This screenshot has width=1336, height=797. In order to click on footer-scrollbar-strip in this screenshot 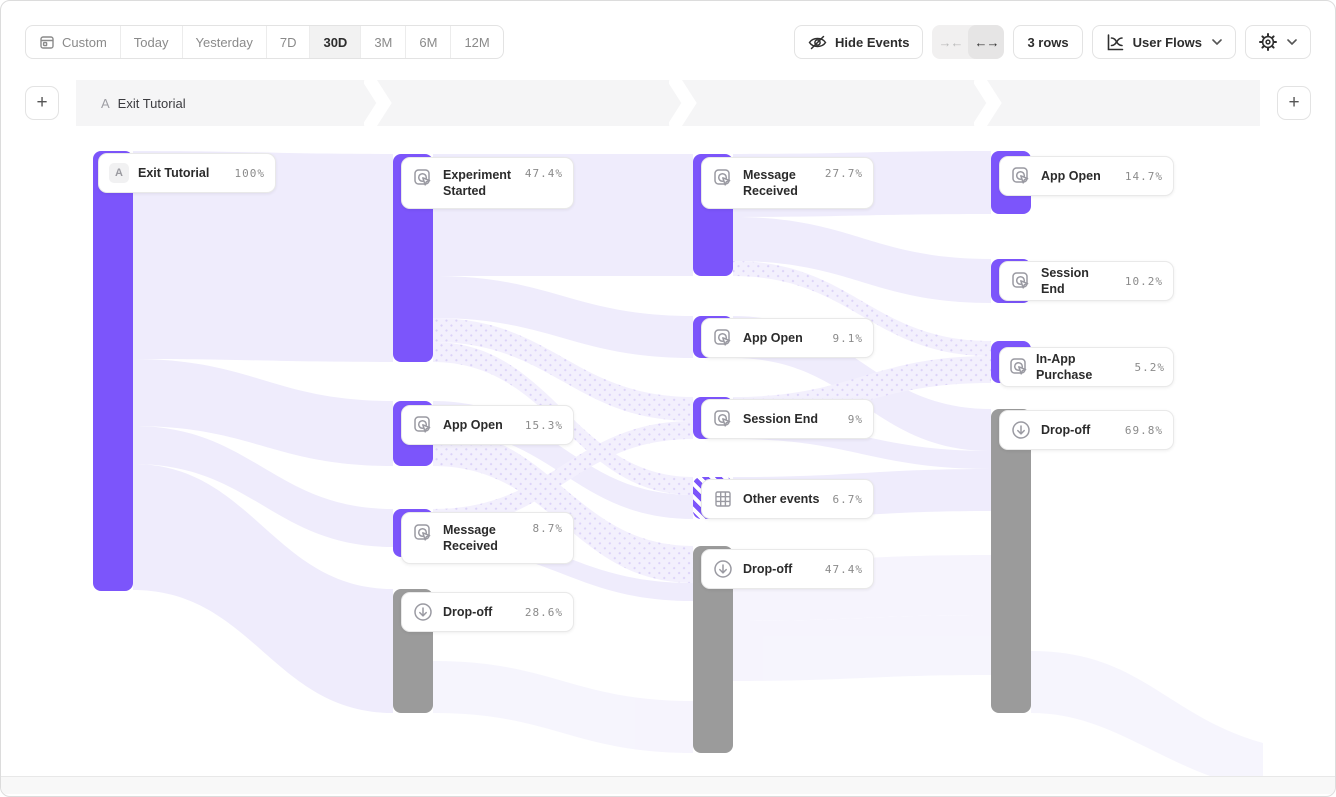, I will do `click(668, 785)`.